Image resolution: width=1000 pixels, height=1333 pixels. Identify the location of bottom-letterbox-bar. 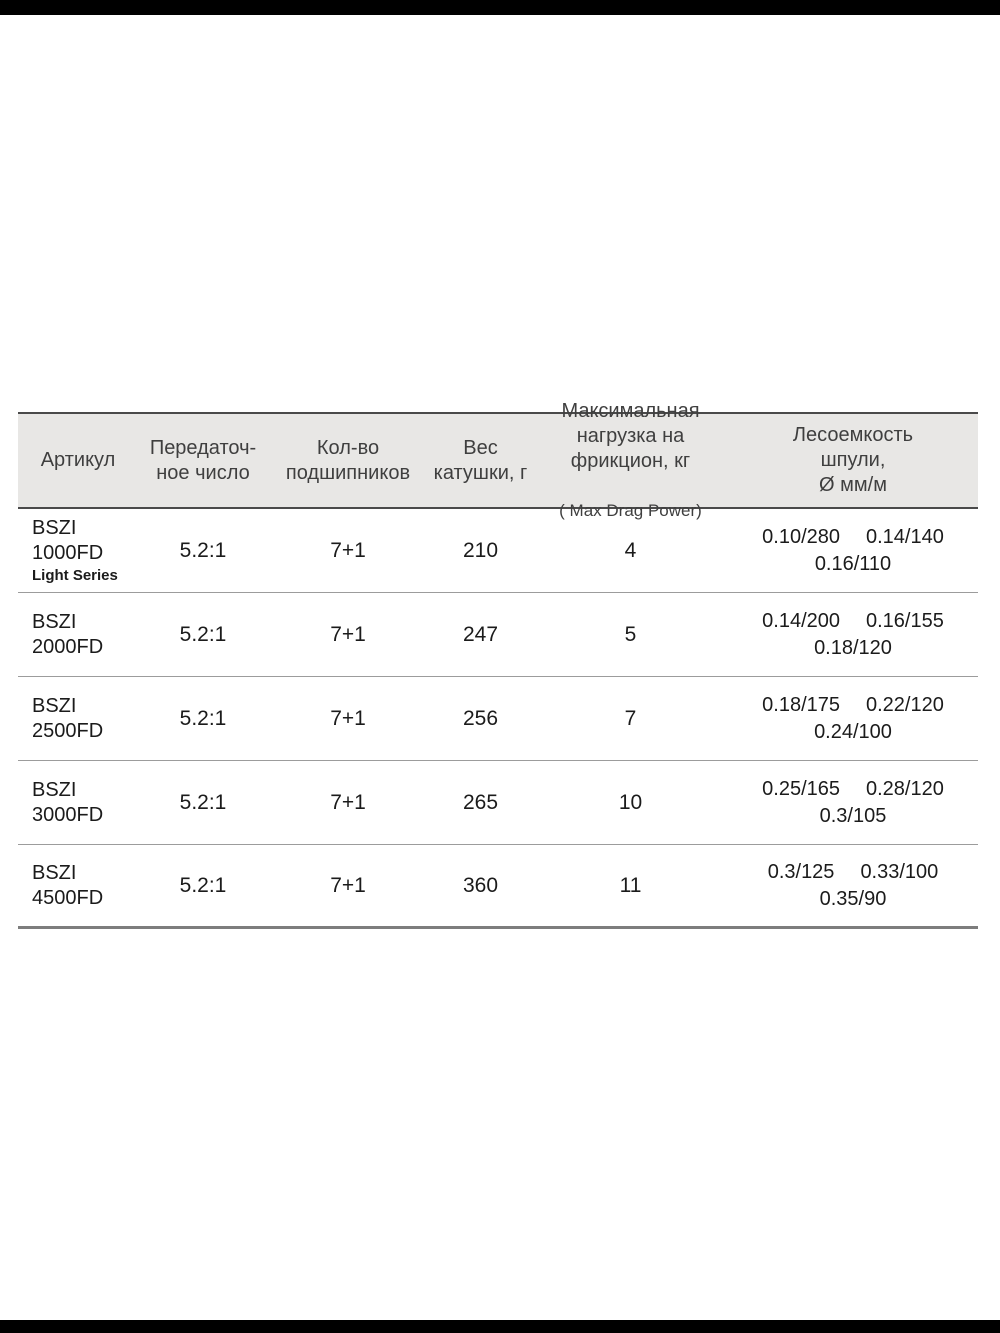
(500, 1326).